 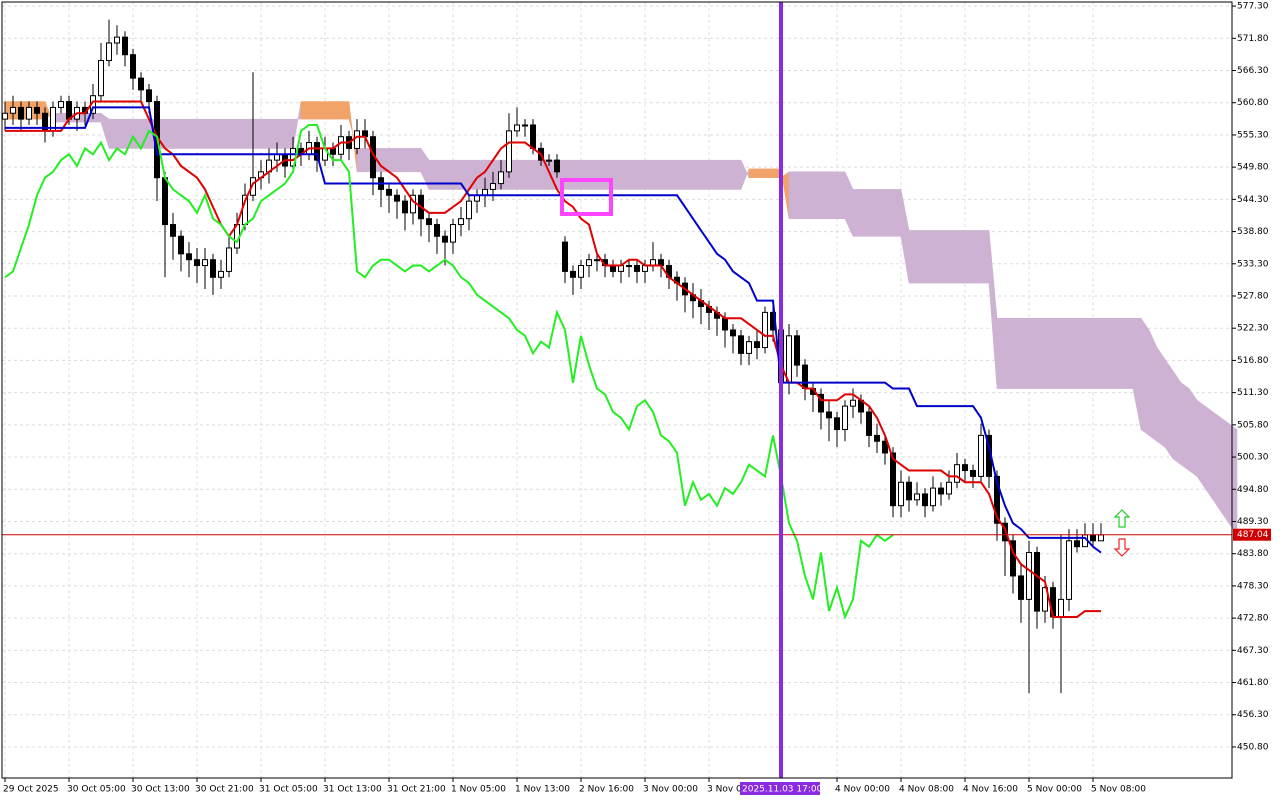 I want to click on x-tick-label: 30 Oct 05:00, so click(x=96, y=790).